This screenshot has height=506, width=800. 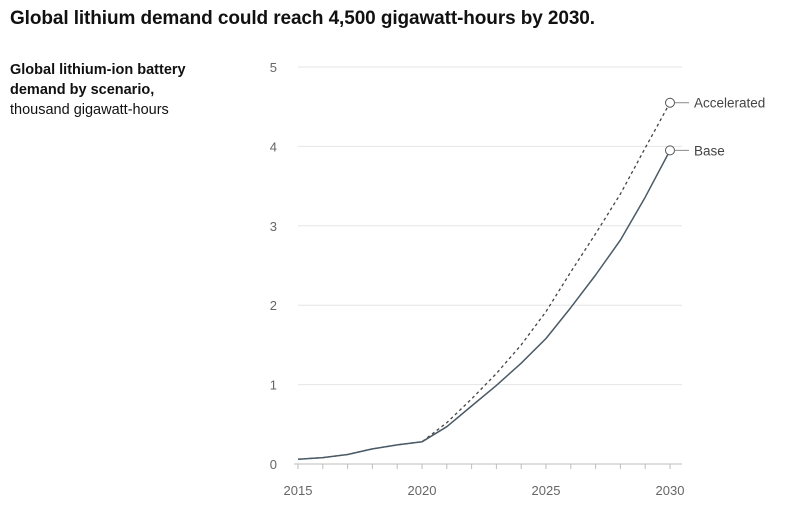 I want to click on end-marker-accelerated, so click(x=670, y=102).